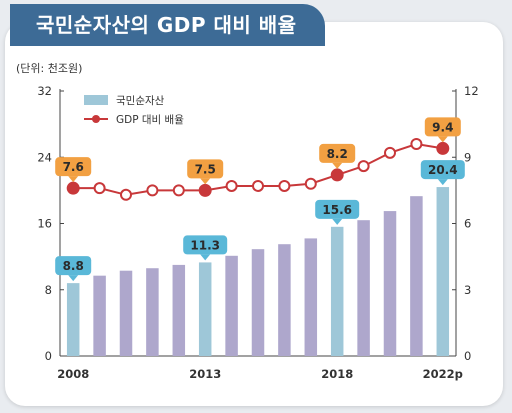 This screenshot has height=413, width=512. I want to click on bar-2013, so click(205, 309).